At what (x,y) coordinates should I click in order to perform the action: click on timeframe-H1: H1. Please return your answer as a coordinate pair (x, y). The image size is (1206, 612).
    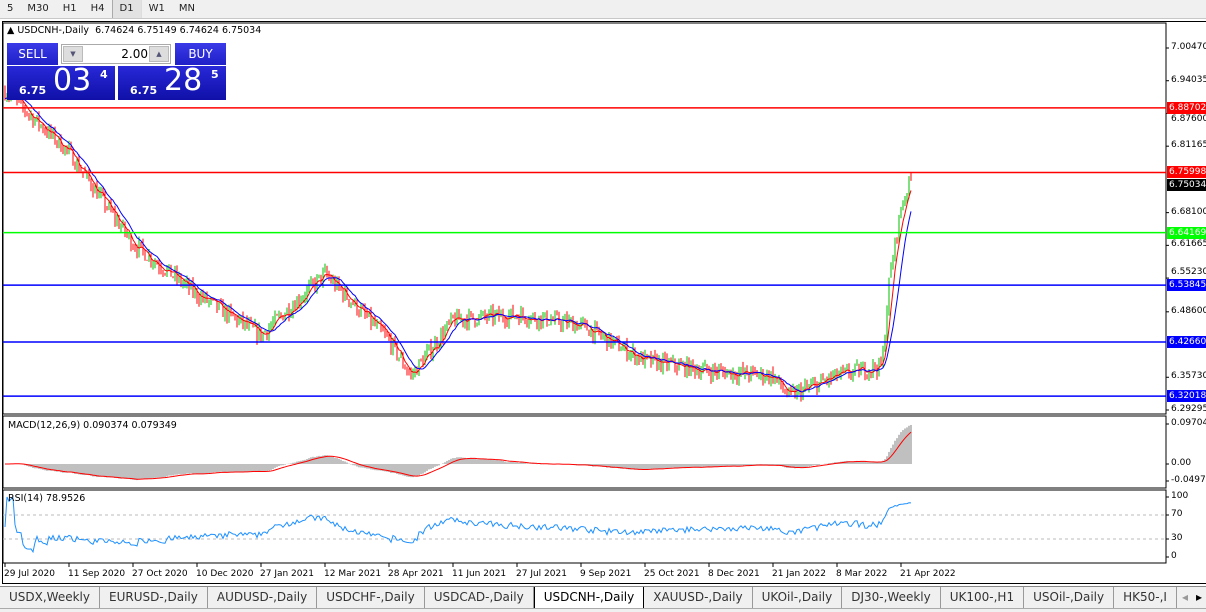
    Looking at the image, I should click on (69, 8).